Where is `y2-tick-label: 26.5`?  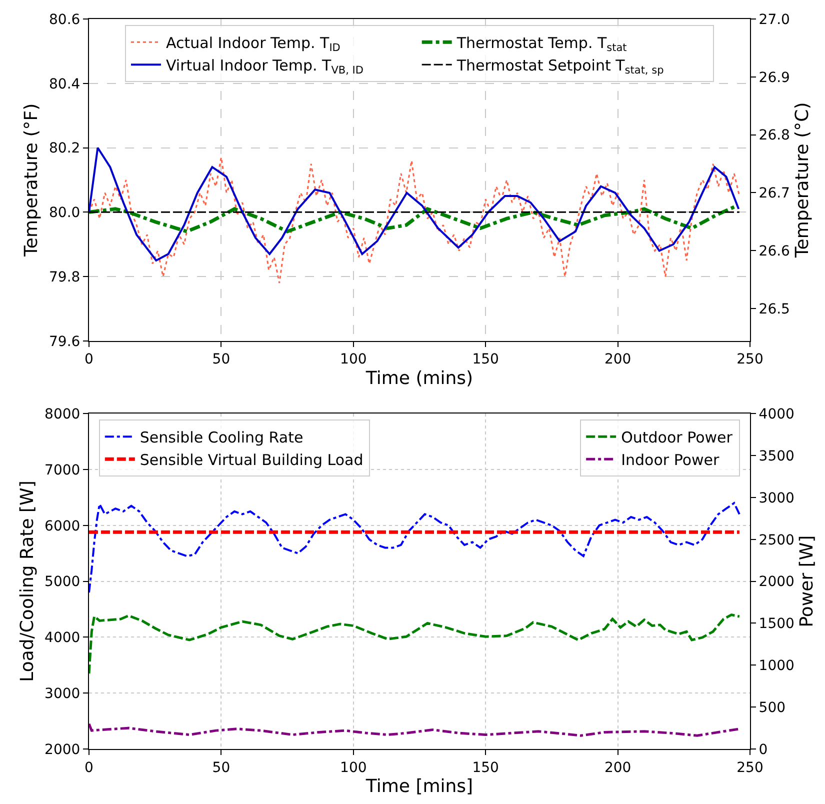
y2-tick-label: 26.5 is located at coordinates (774, 309).